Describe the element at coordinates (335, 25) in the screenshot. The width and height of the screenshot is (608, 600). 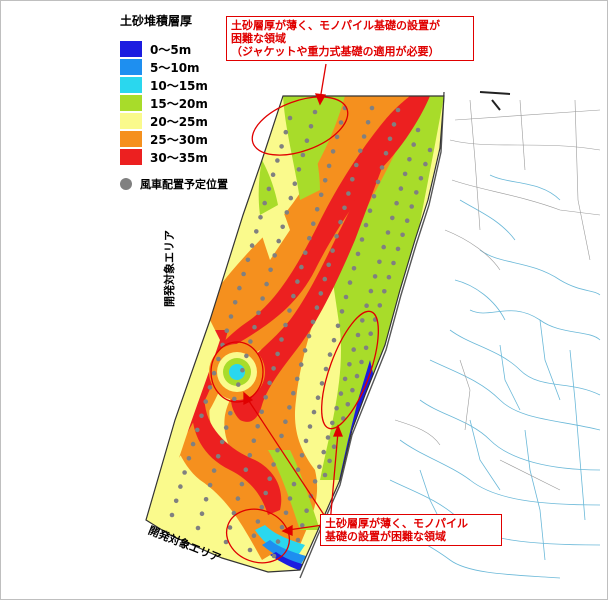
I see `callout-north-line1: 土砂層厚が薄く、モノパイル基礎の設置が` at that location.